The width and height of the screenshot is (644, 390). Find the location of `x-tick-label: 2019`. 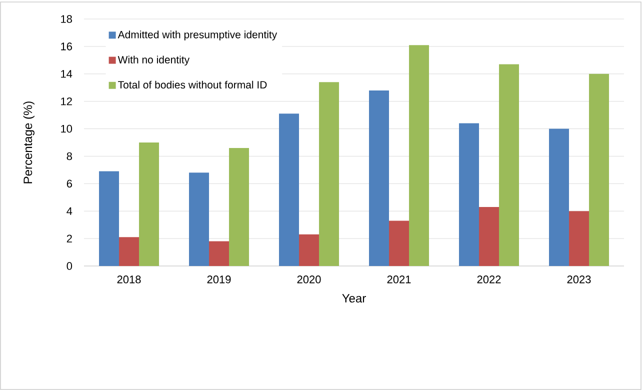

x-tick-label: 2019 is located at coordinates (219, 280).